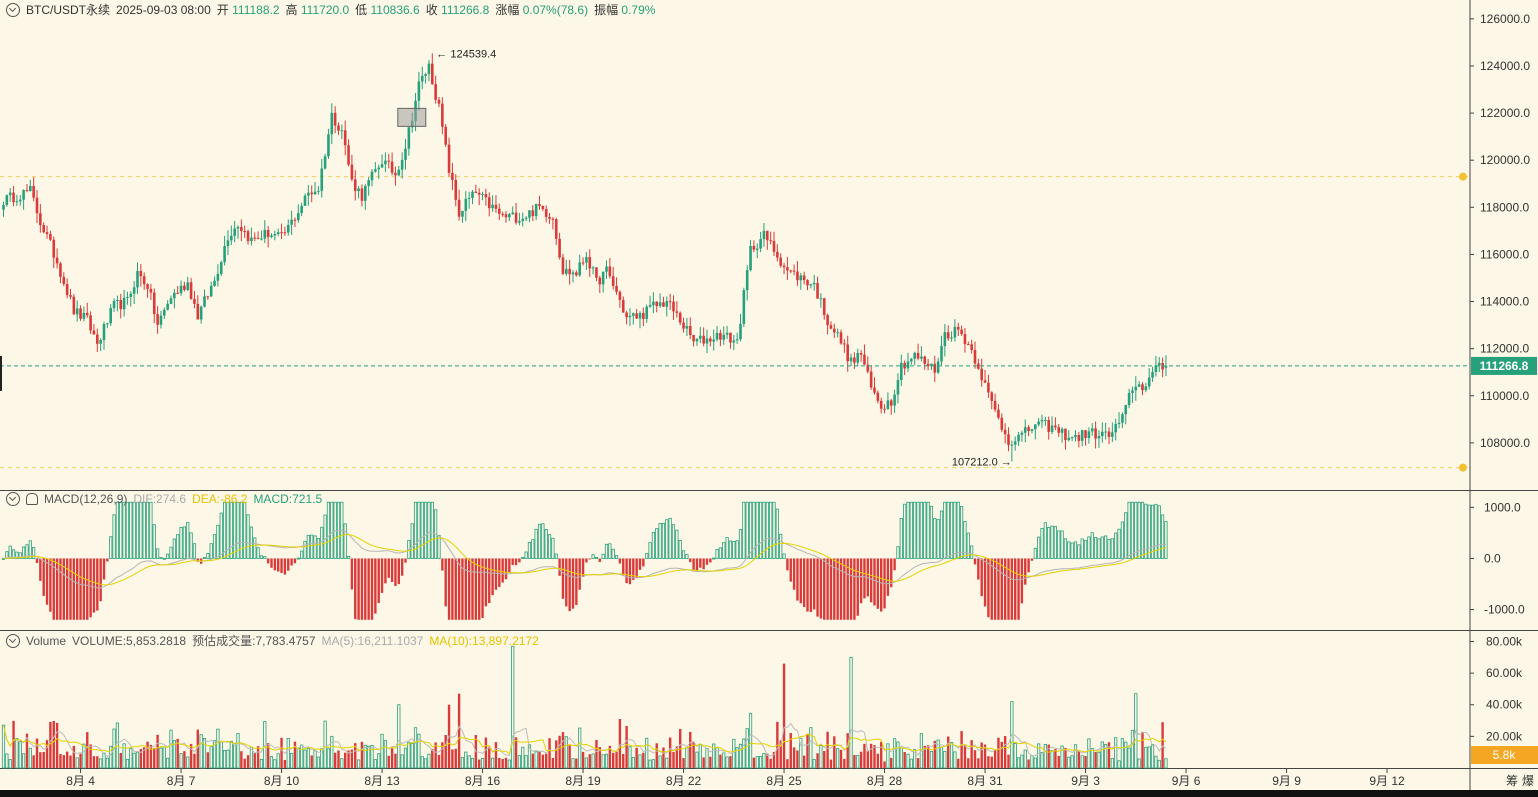  I want to click on volume-ma10-line, so click(585, 739).